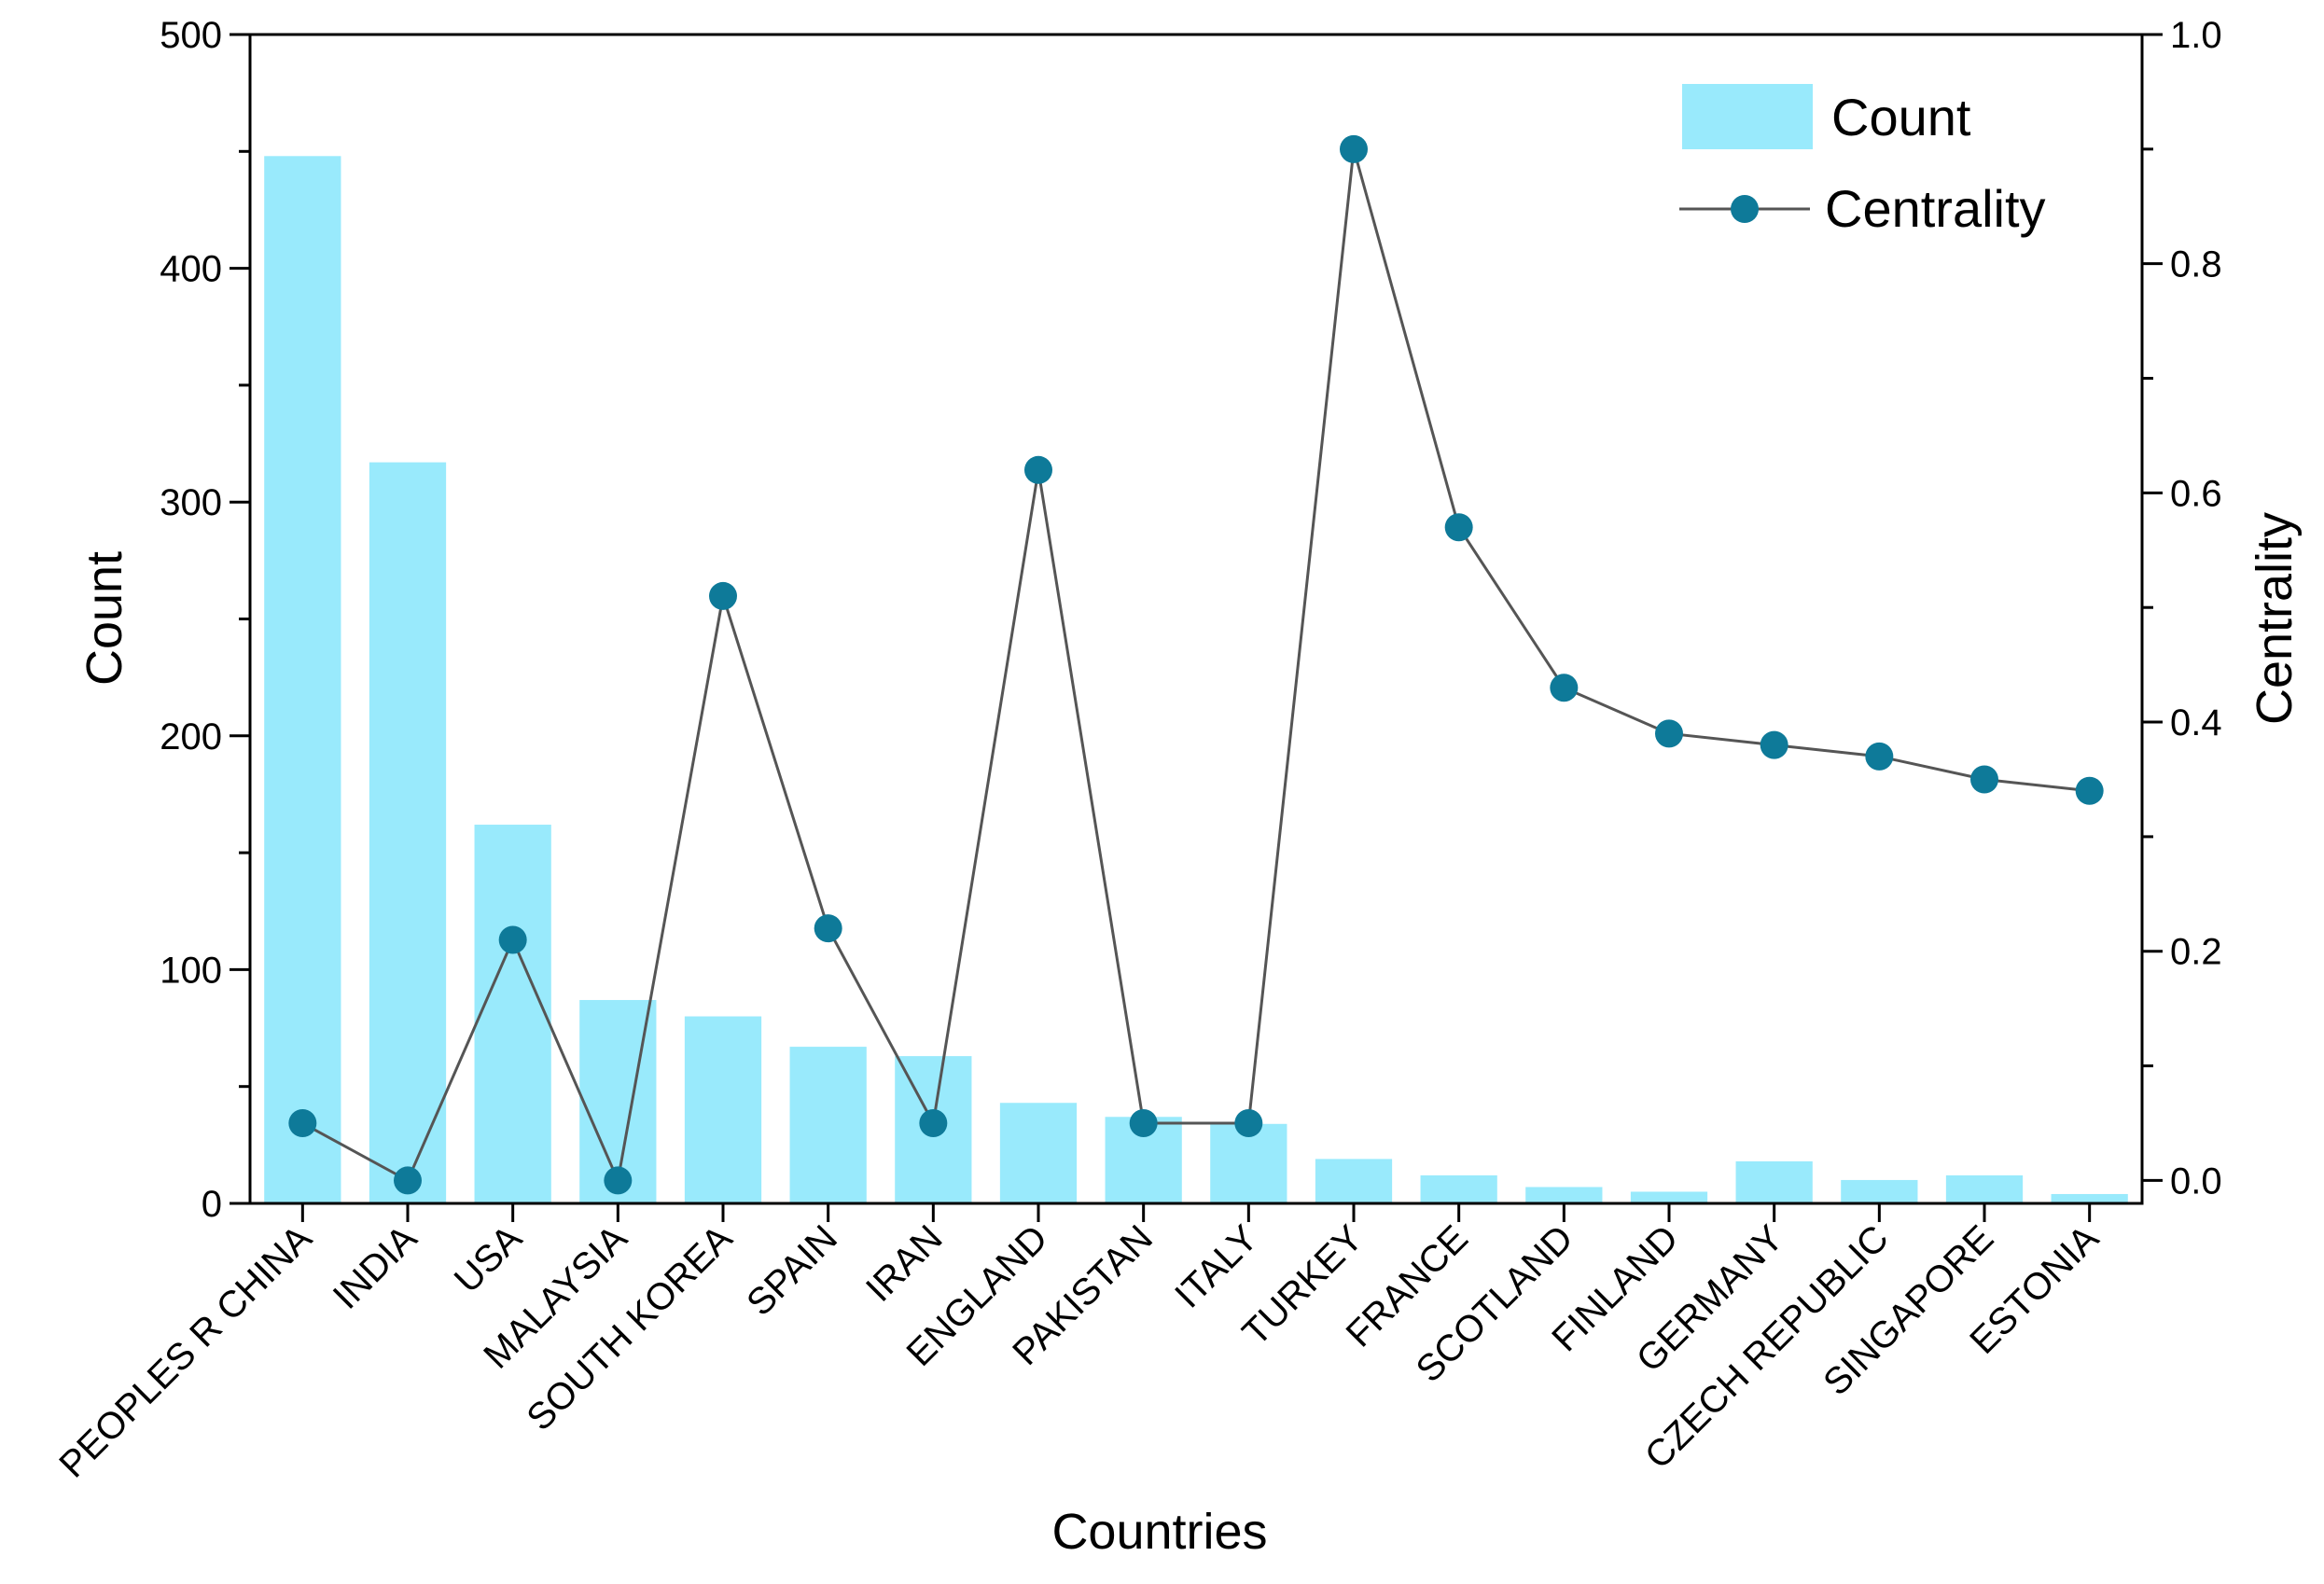  Describe the element at coordinates (375, 1267) in the screenshot. I see `x-category-label-1: INDIA` at that location.